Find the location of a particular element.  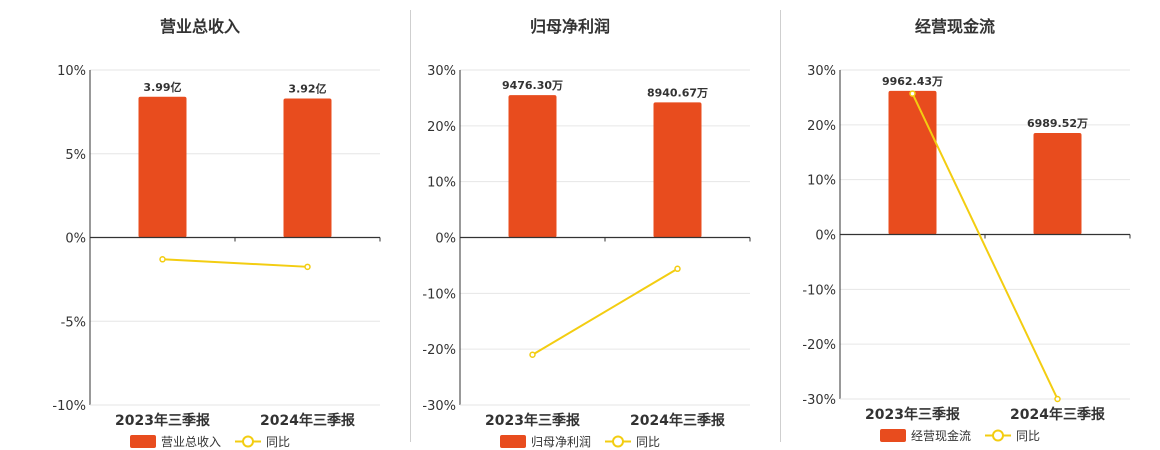

bar-value-label: 3.92亿 is located at coordinates (307, 88).